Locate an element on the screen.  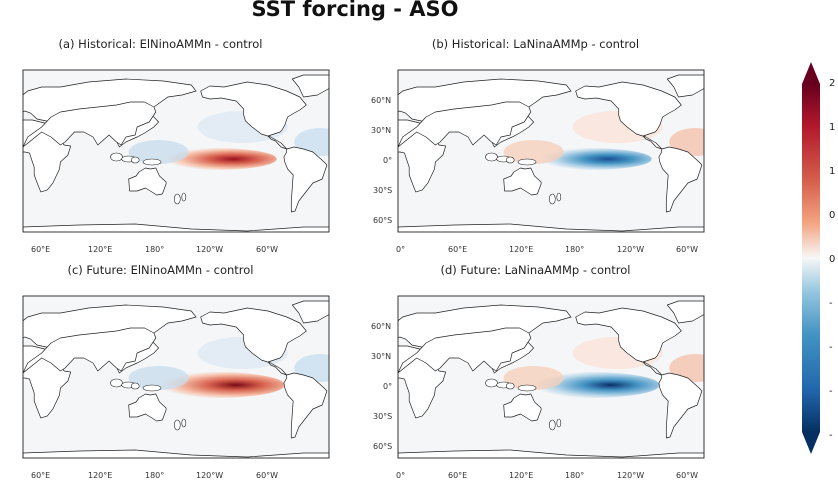
lat-tick-60N: 60°N is located at coordinates (381, 326).